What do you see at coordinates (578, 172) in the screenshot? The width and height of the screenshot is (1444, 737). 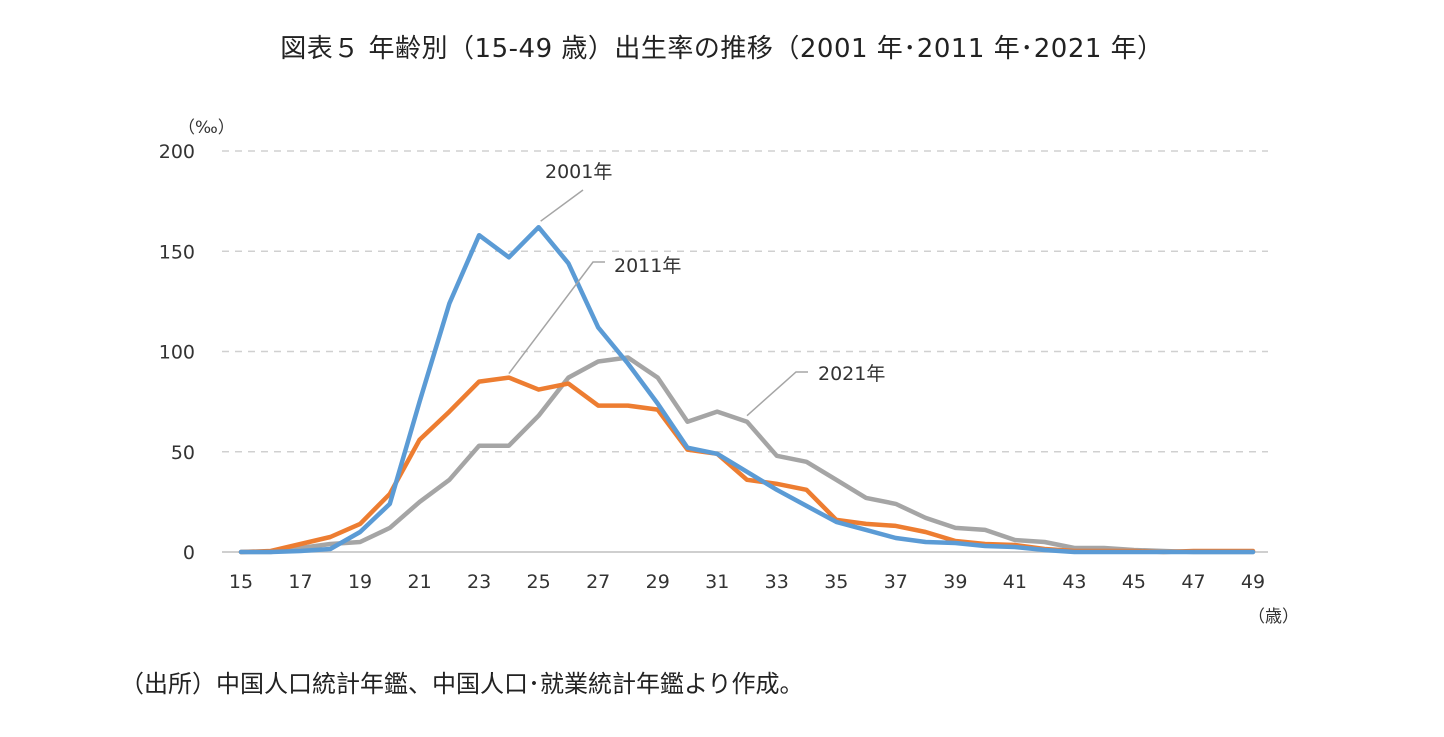 I see `annotation-2001: 2001年` at bounding box center [578, 172].